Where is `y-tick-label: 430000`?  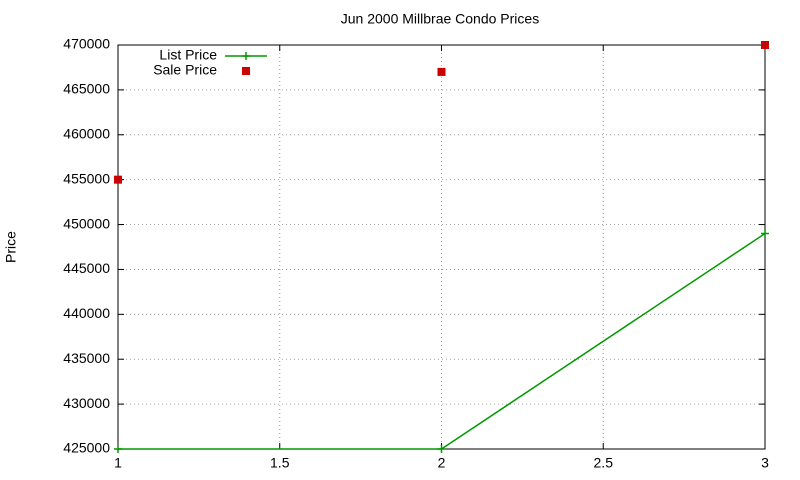 y-tick-label: 430000 is located at coordinates (86, 403).